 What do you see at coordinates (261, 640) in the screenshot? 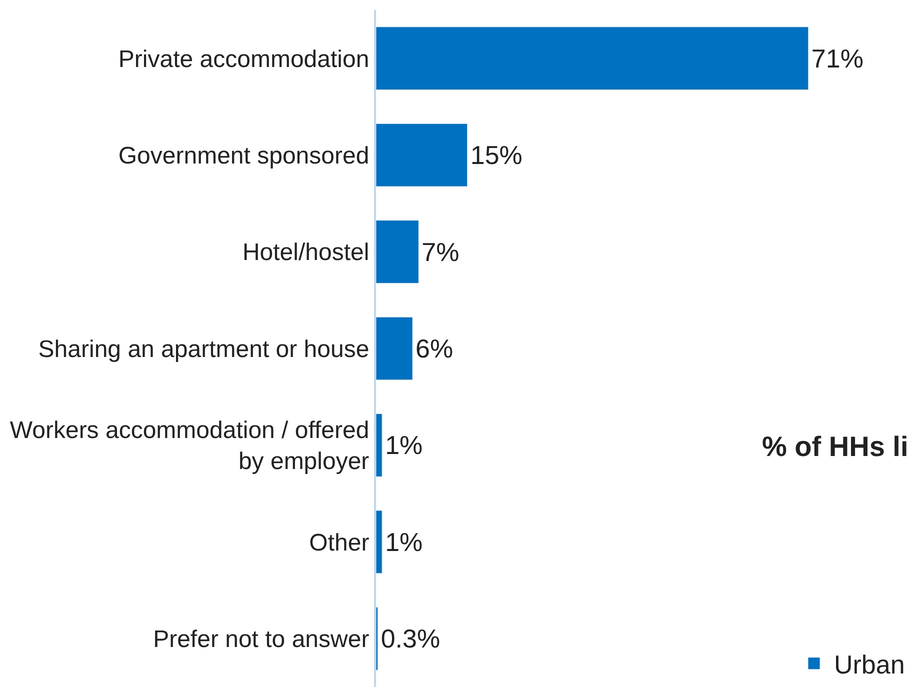
I see `y-tick-label: Prefer not to answer` at bounding box center [261, 640].